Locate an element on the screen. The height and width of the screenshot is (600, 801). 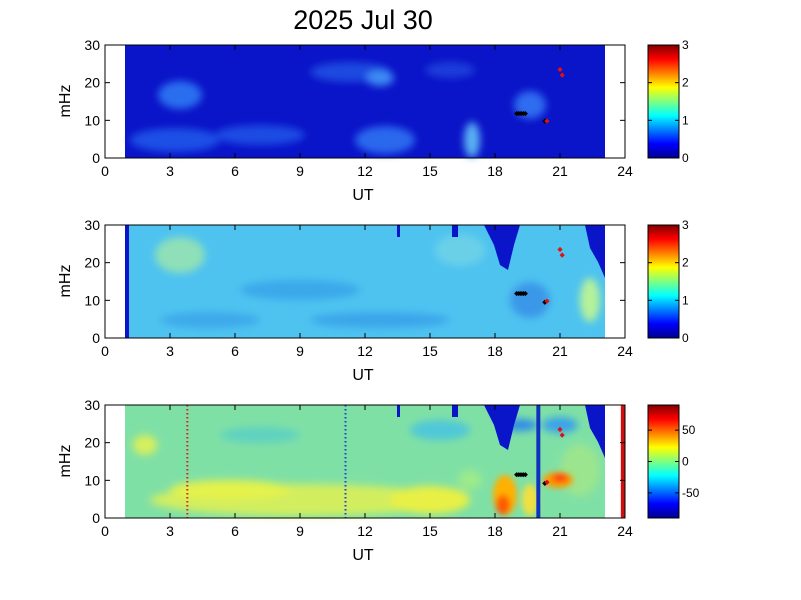
x-axis-1: 0 3 6 9 12 15 18 21 24 is located at coordinates (367, 112).